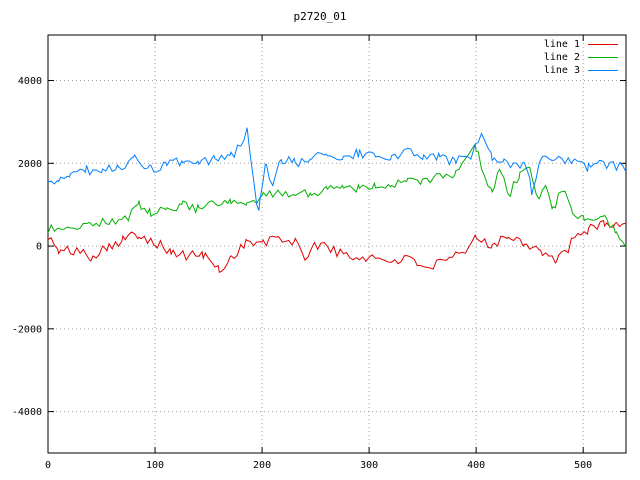 The height and width of the screenshot is (480, 640). I want to click on y-tick-label: 0, so click(39, 247).